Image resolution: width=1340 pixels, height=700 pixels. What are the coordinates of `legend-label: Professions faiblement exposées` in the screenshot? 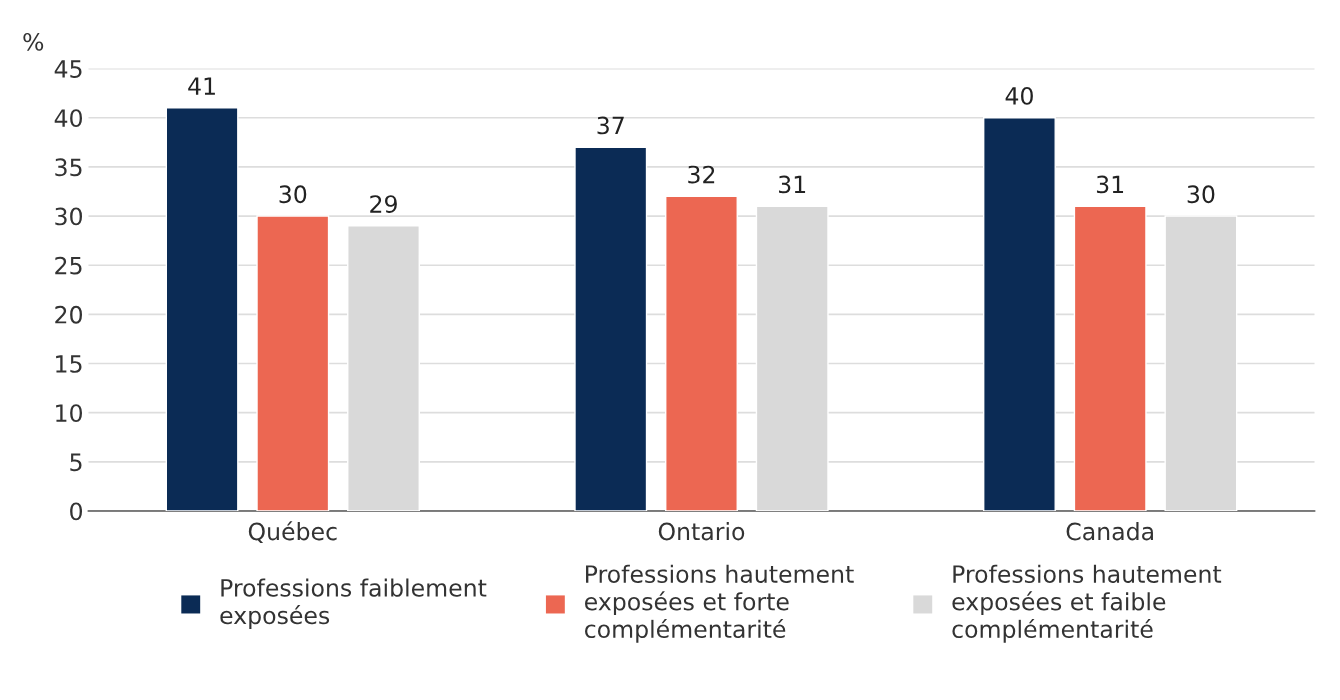 It's located at (353, 603).